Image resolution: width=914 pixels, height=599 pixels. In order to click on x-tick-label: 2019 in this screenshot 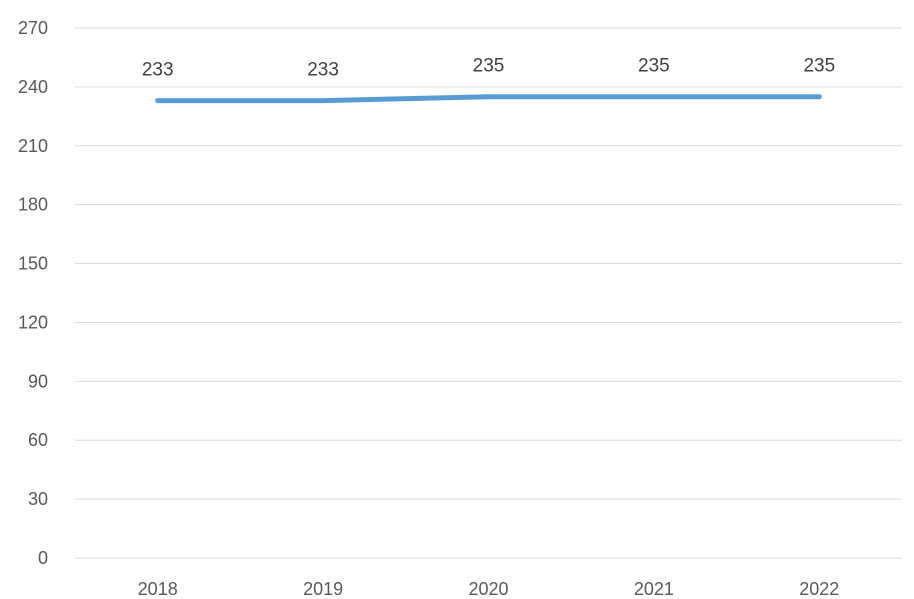, I will do `click(323, 589)`.